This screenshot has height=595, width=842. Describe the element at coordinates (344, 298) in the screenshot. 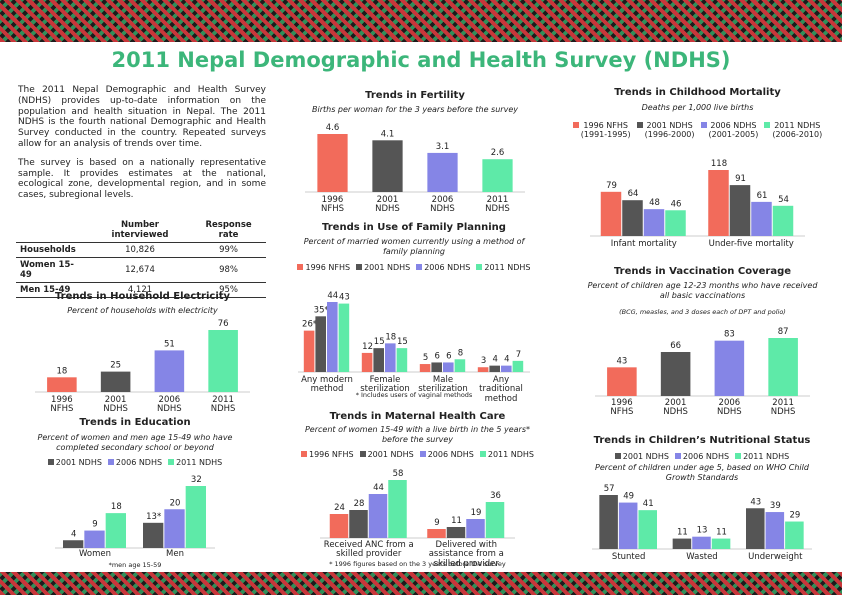

I see `value-label: 43` at that location.